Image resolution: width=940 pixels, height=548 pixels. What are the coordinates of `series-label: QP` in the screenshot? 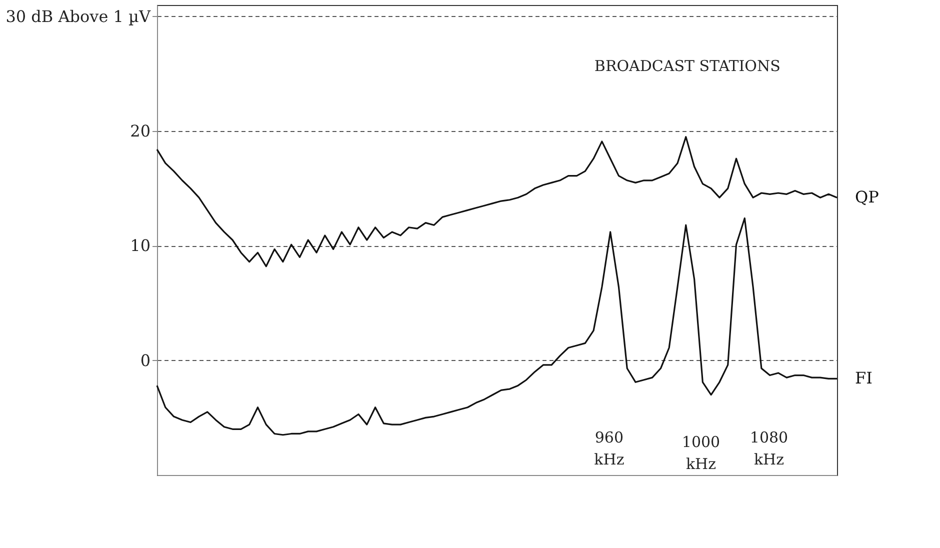 It's located at (867, 197).